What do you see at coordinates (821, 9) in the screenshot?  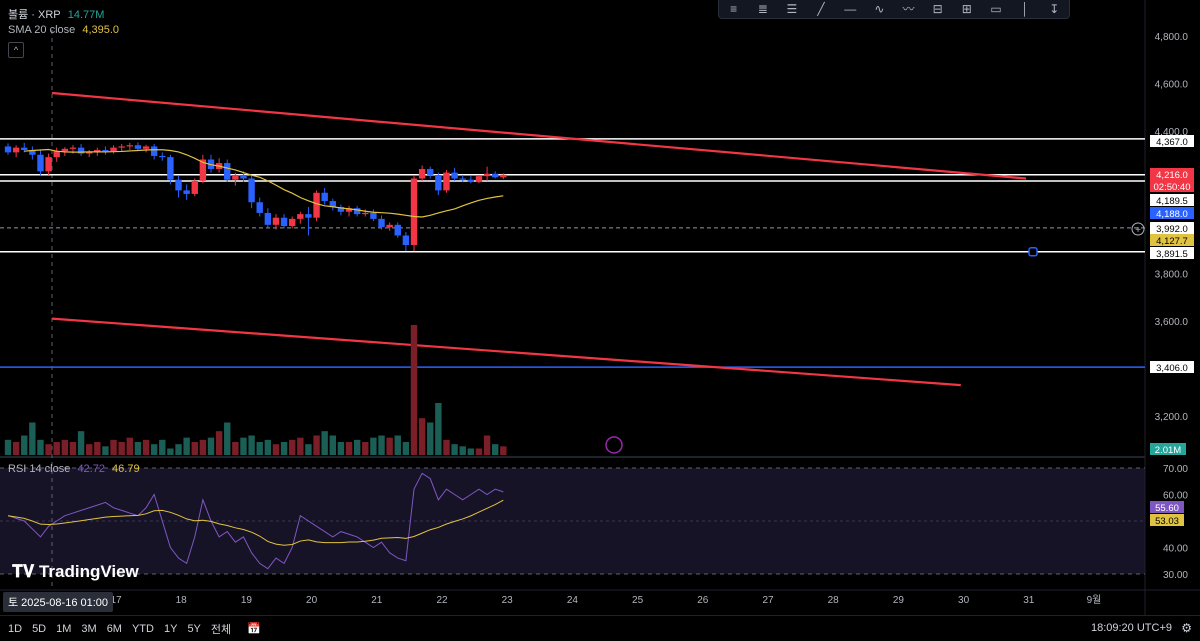 I see `trendline-tool-icon: ╱` at bounding box center [821, 9].